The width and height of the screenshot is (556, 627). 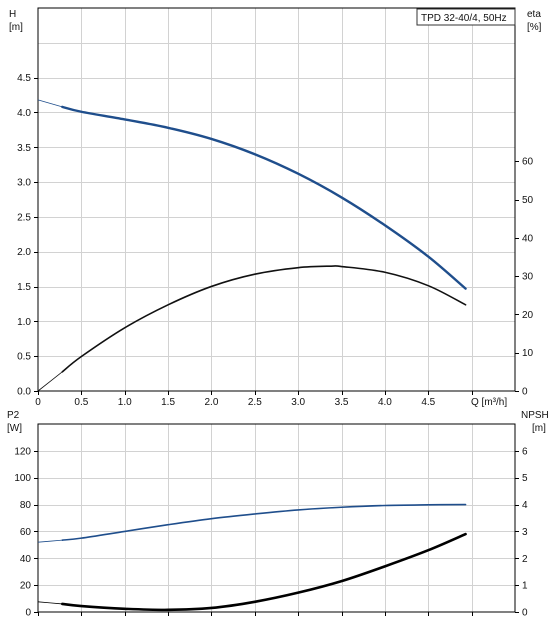 I want to click on left-tick-label: 120, so click(x=22, y=451).